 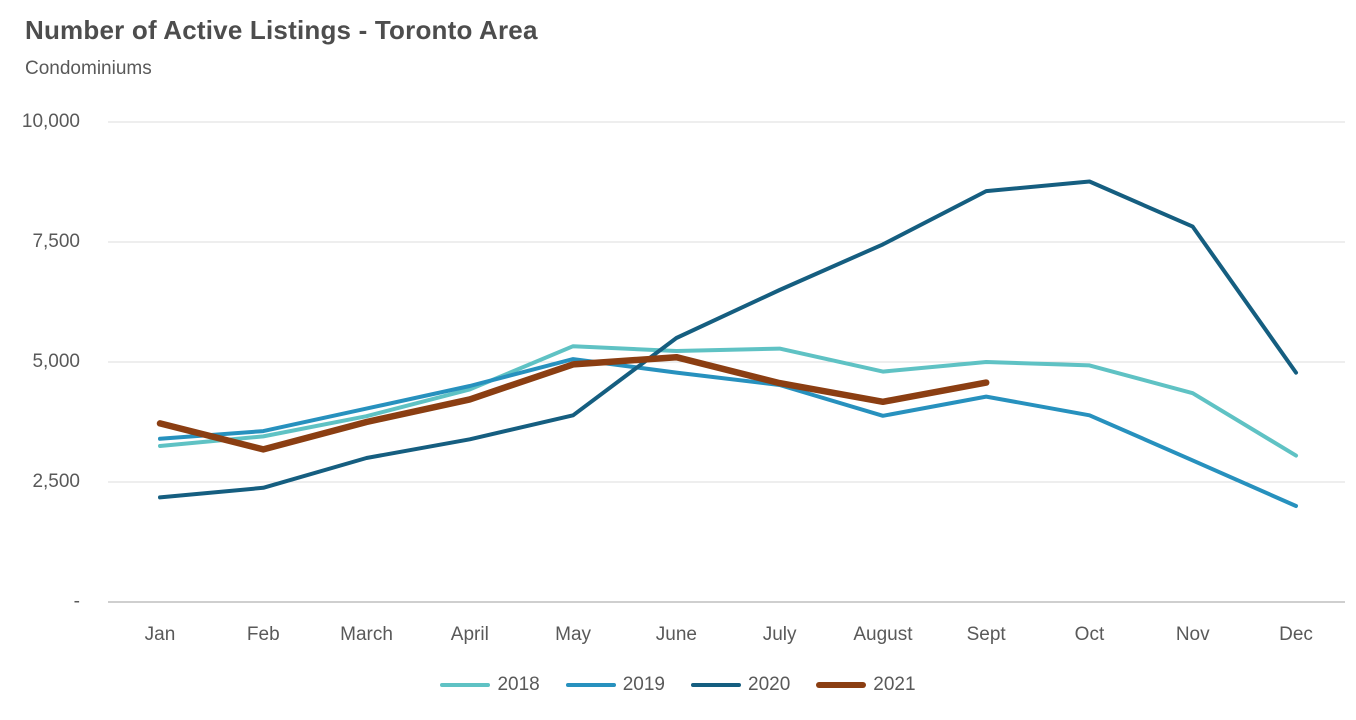 What do you see at coordinates (573, 634) in the screenshot?
I see `x-axis-tick-label: May` at bounding box center [573, 634].